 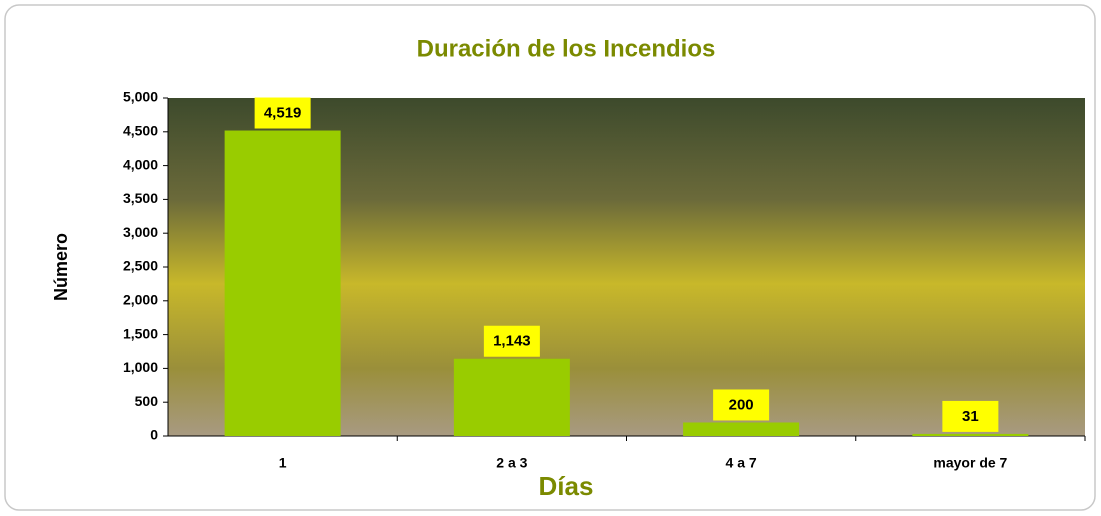 What do you see at coordinates (140, 367) in the screenshot?
I see `y-tick-label: 1,000` at bounding box center [140, 367].